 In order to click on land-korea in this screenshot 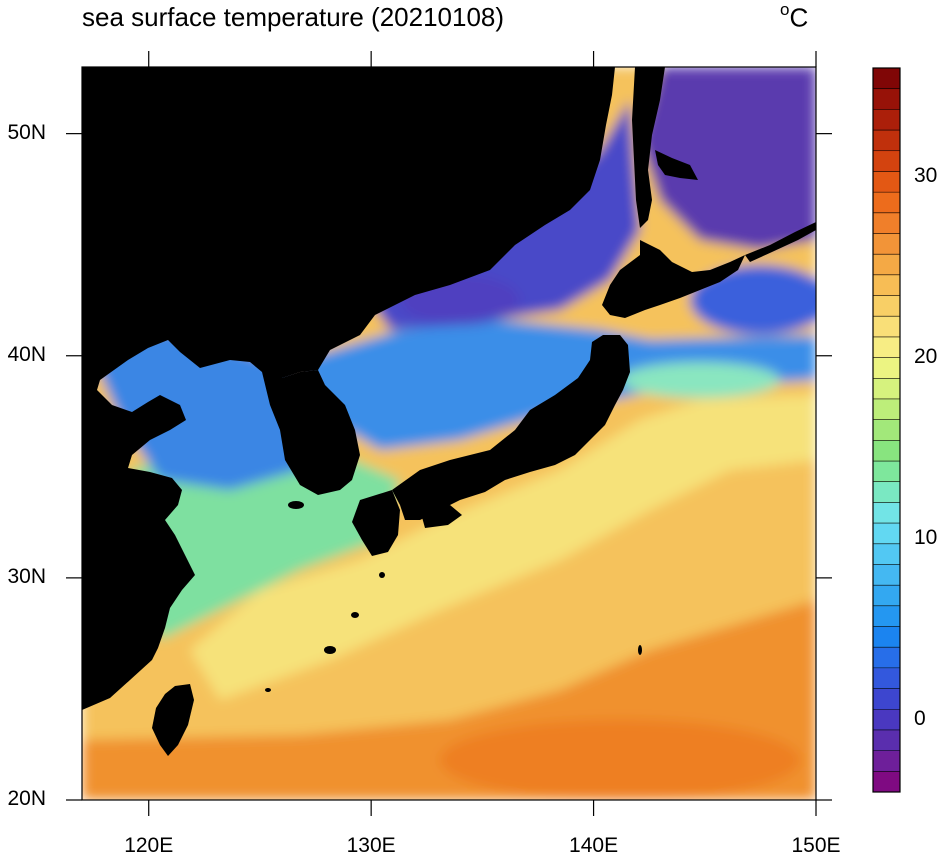, I will do `click(311, 432)`.